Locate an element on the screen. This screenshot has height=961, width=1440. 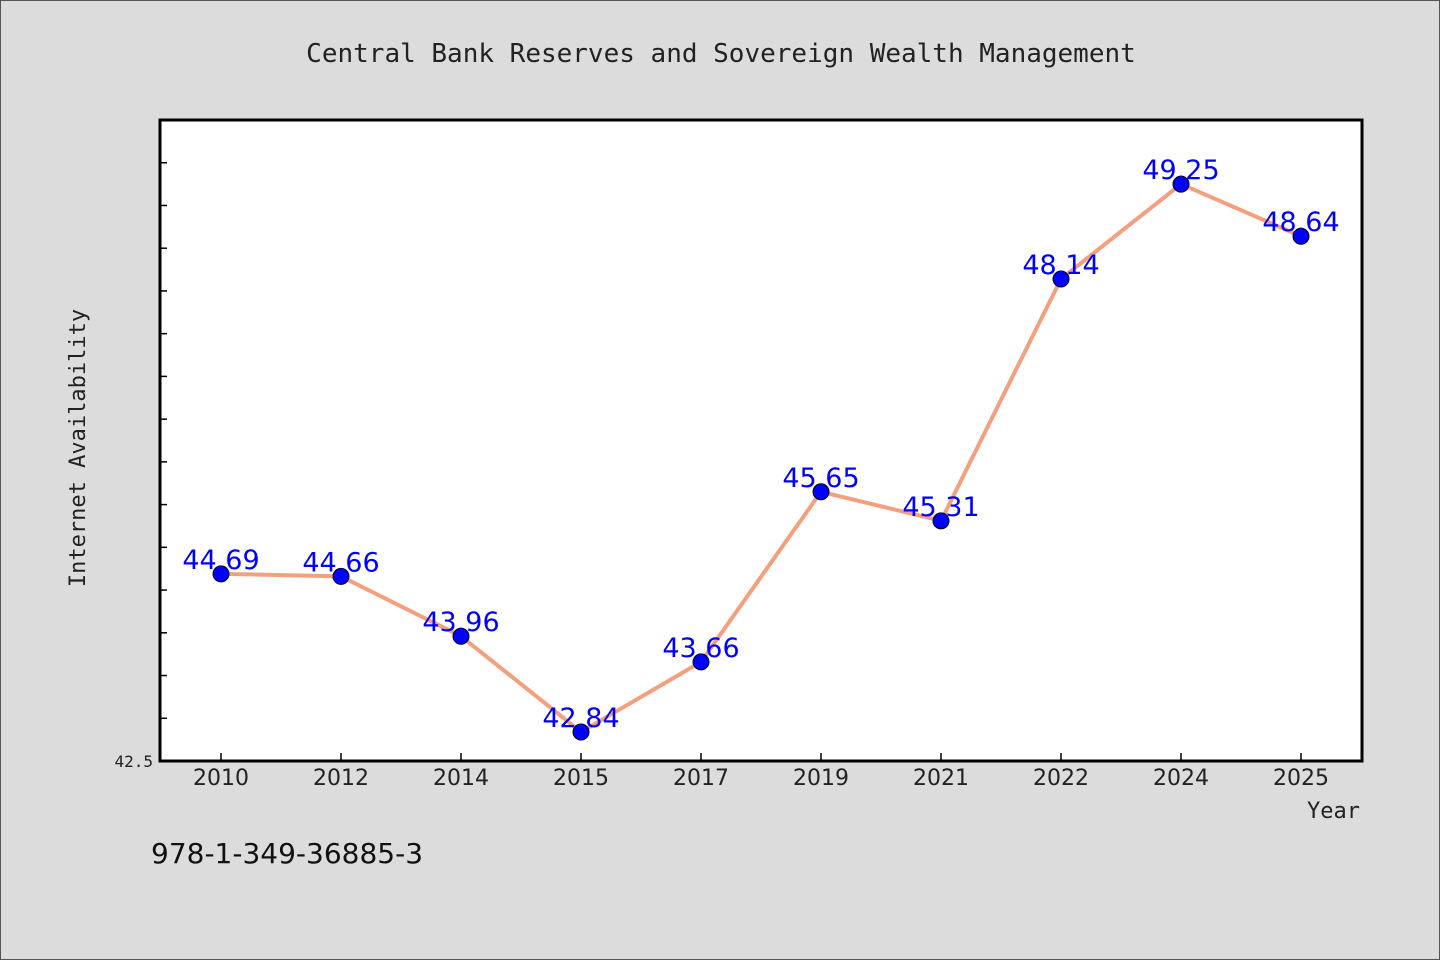
x-axis-ticks: 2010 2012 2014 2015 2017 2019 2021 2022 2024 2025 is located at coordinates (761, 772).